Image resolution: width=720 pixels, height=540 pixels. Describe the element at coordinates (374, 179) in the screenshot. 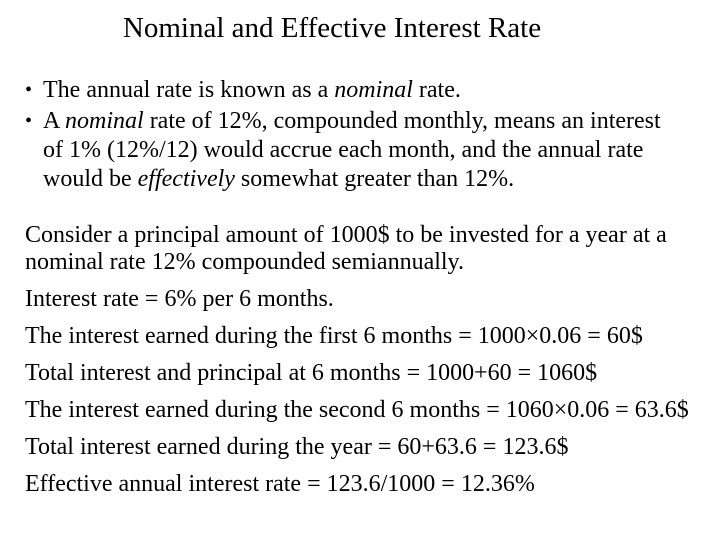

I see `text-run: somewhat greater than 12%.` at that location.